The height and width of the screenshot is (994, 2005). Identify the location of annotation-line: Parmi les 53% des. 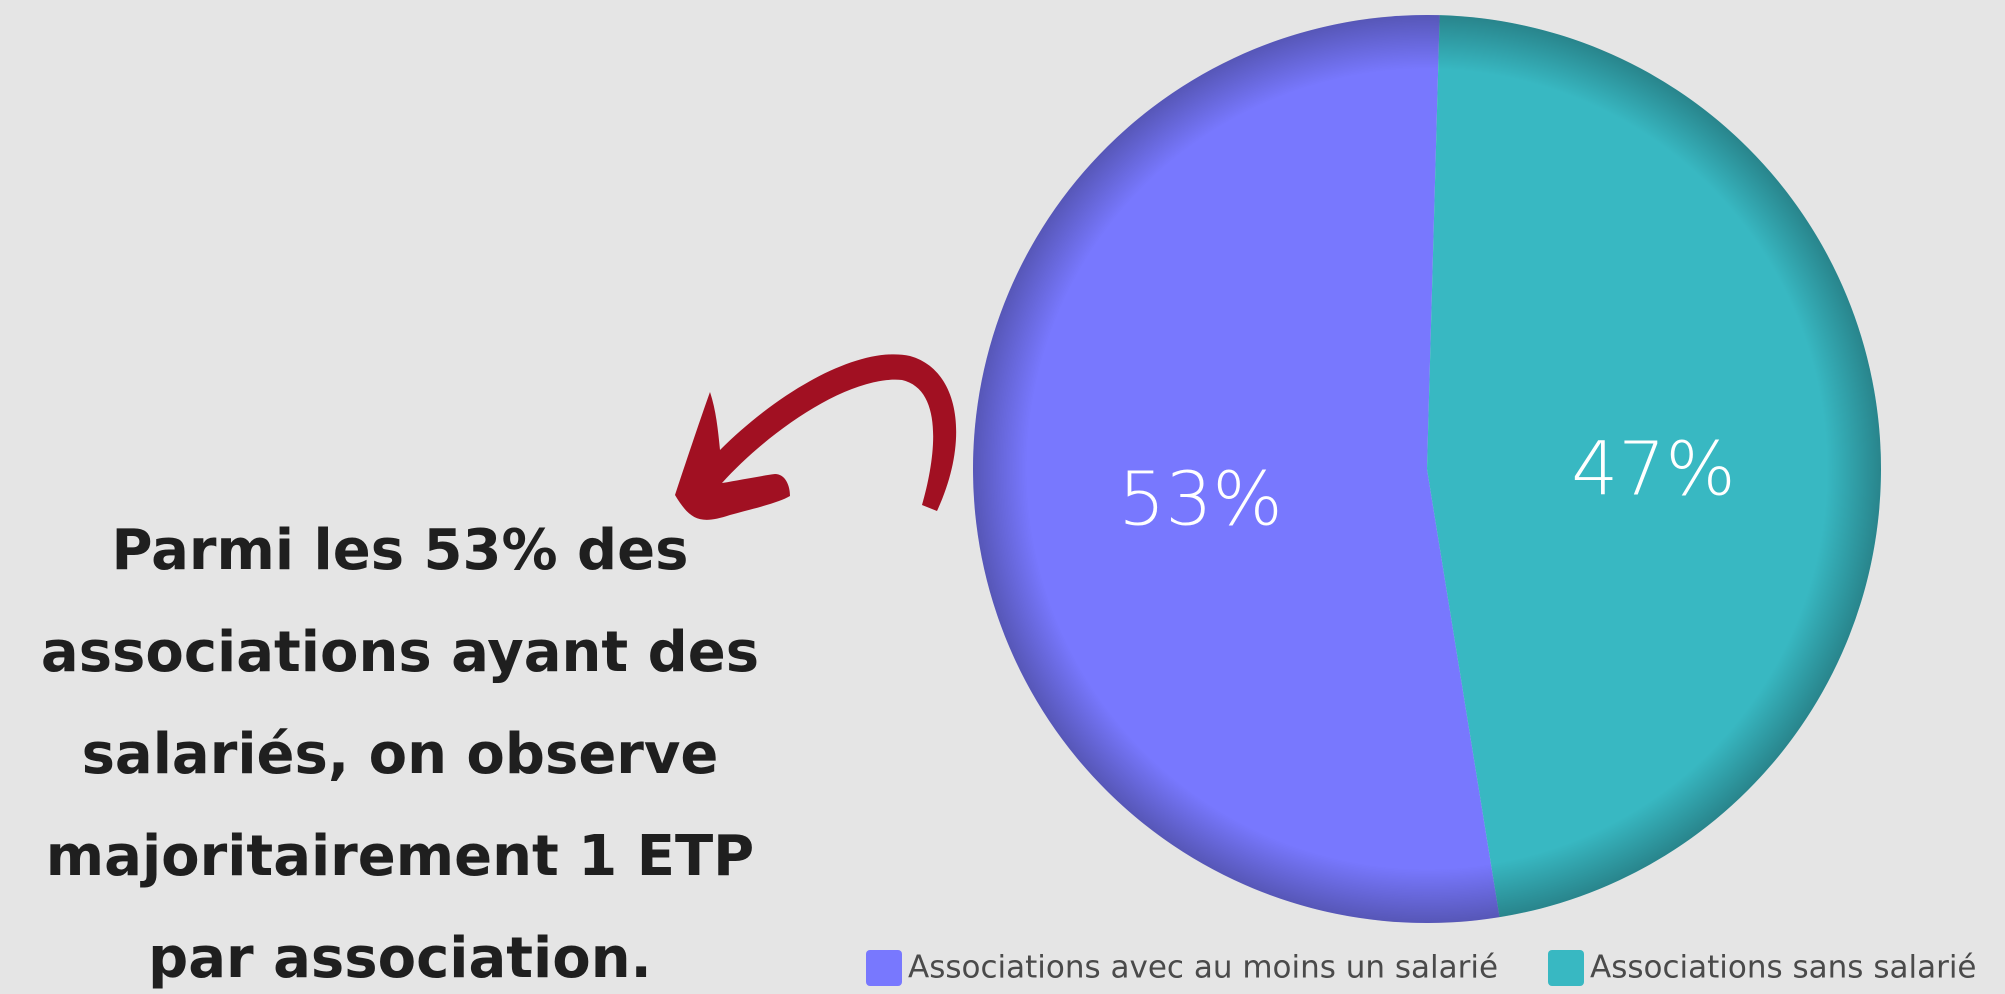
(400, 550).